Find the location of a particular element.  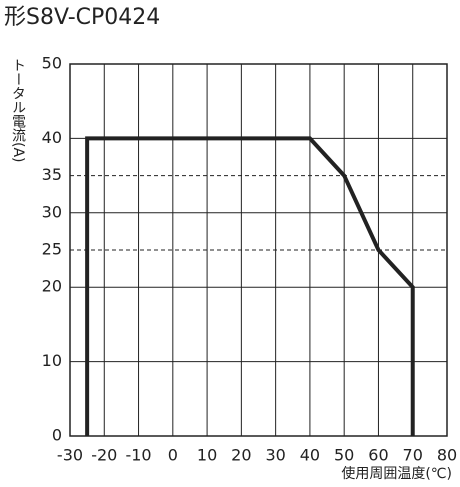

x-tick-label: 20 is located at coordinates (241, 455).